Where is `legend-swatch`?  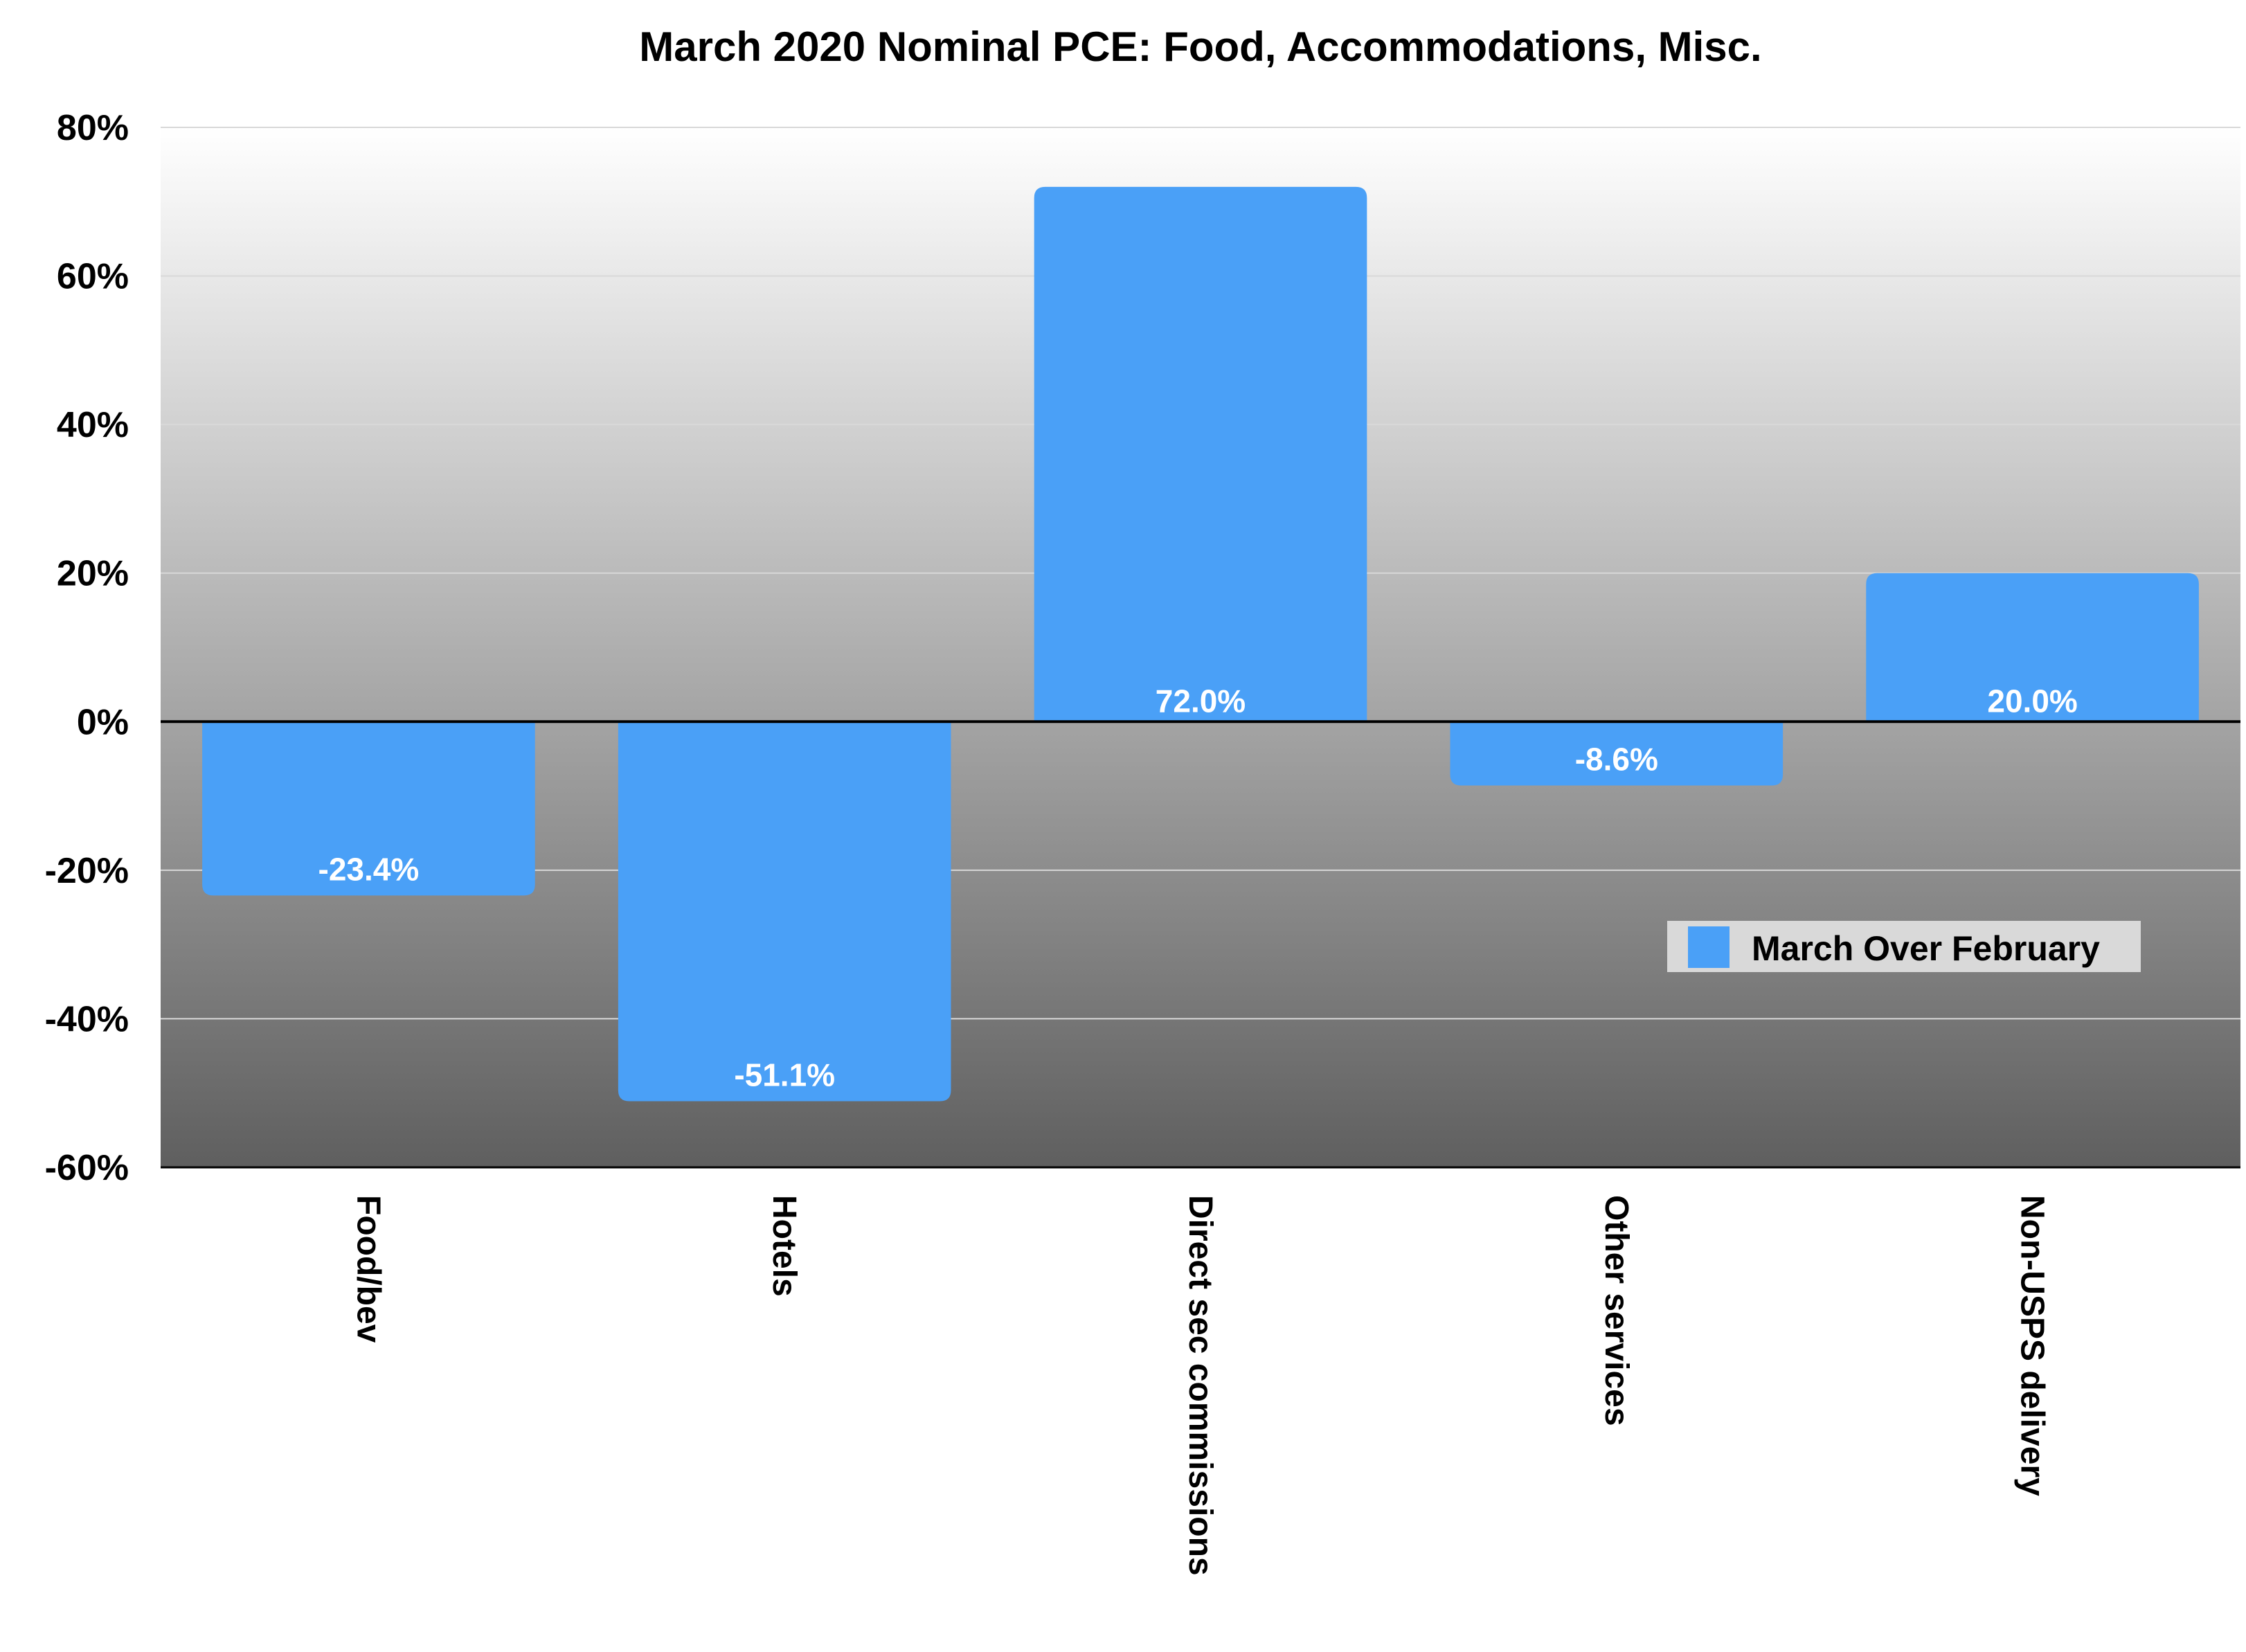
legend-swatch is located at coordinates (1709, 947).